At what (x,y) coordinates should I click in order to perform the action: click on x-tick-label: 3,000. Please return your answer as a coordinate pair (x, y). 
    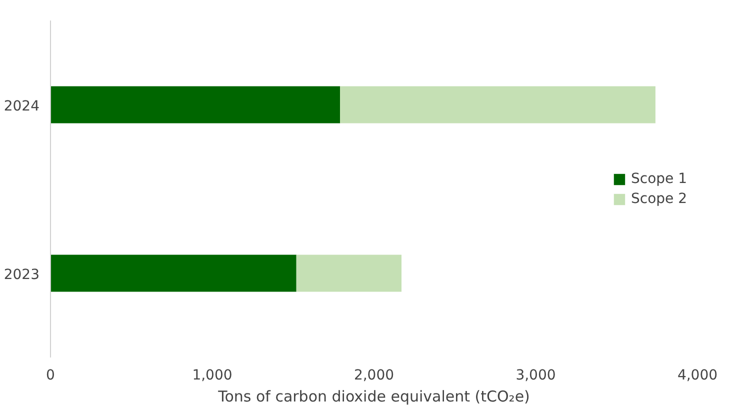
    Looking at the image, I should click on (536, 376).